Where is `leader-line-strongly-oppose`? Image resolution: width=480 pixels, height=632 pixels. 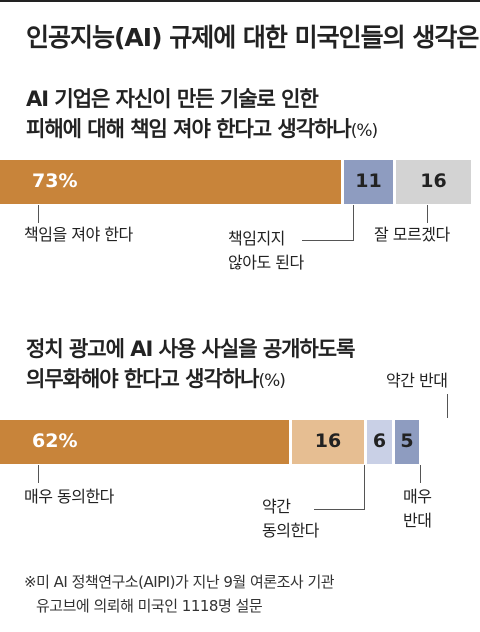
leader-line-strongly-oppose is located at coordinates (420, 474).